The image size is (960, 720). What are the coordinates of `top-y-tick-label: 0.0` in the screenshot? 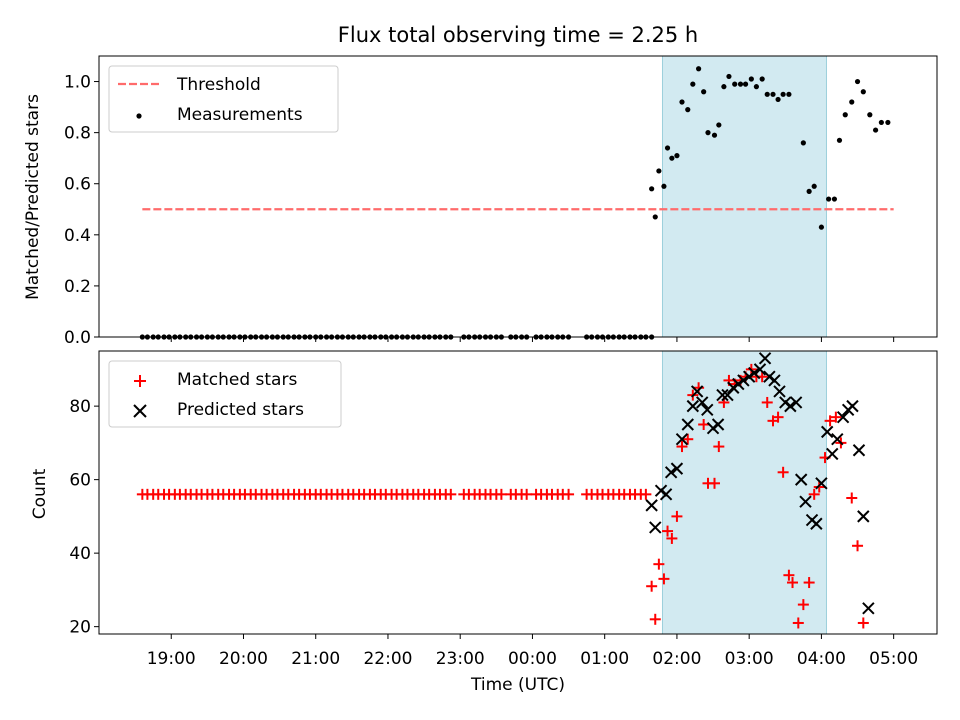 It's located at (77, 338).